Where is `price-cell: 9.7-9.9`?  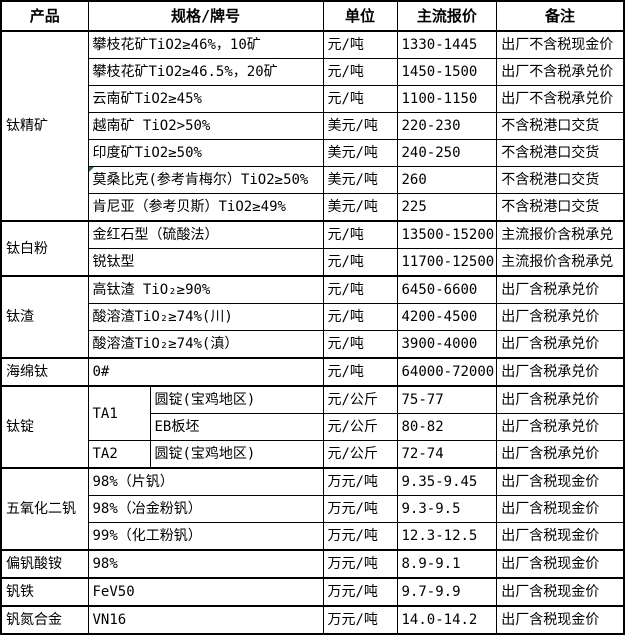
price-cell: 9.7-9.9 is located at coordinates (447, 592).